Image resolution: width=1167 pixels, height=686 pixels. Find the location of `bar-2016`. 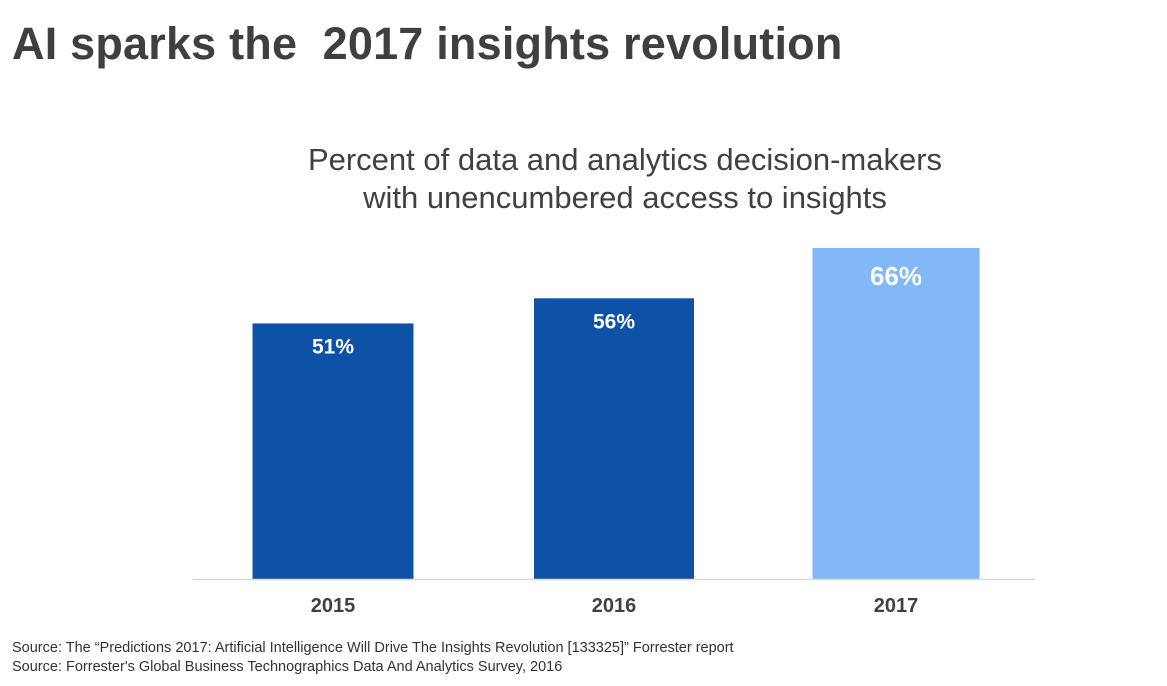

bar-2016 is located at coordinates (614, 439).